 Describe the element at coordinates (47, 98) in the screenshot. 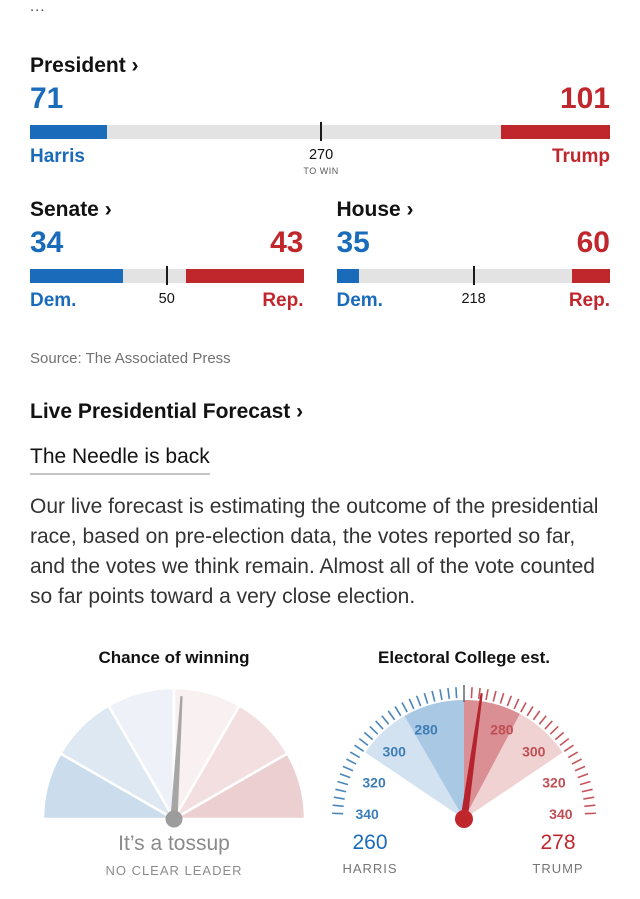

I see `harris-electoral-count: 71` at that location.